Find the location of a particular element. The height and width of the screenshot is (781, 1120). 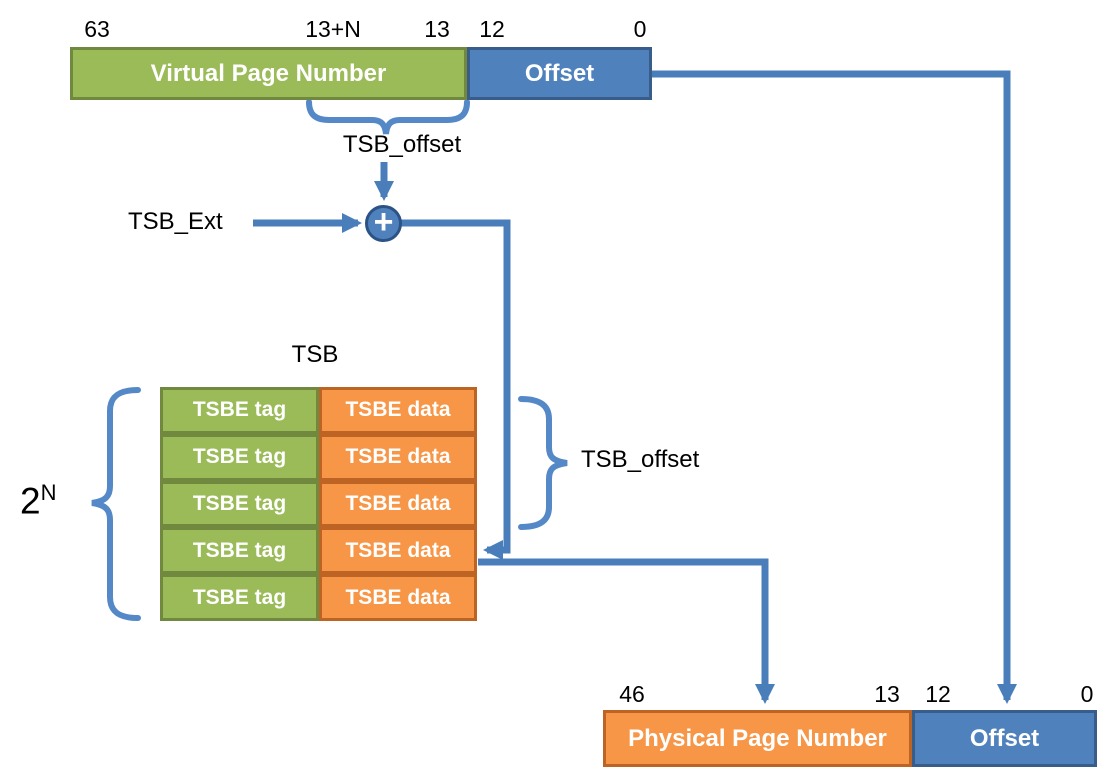

tsb-offset-brace-right is located at coordinates (543, 463).